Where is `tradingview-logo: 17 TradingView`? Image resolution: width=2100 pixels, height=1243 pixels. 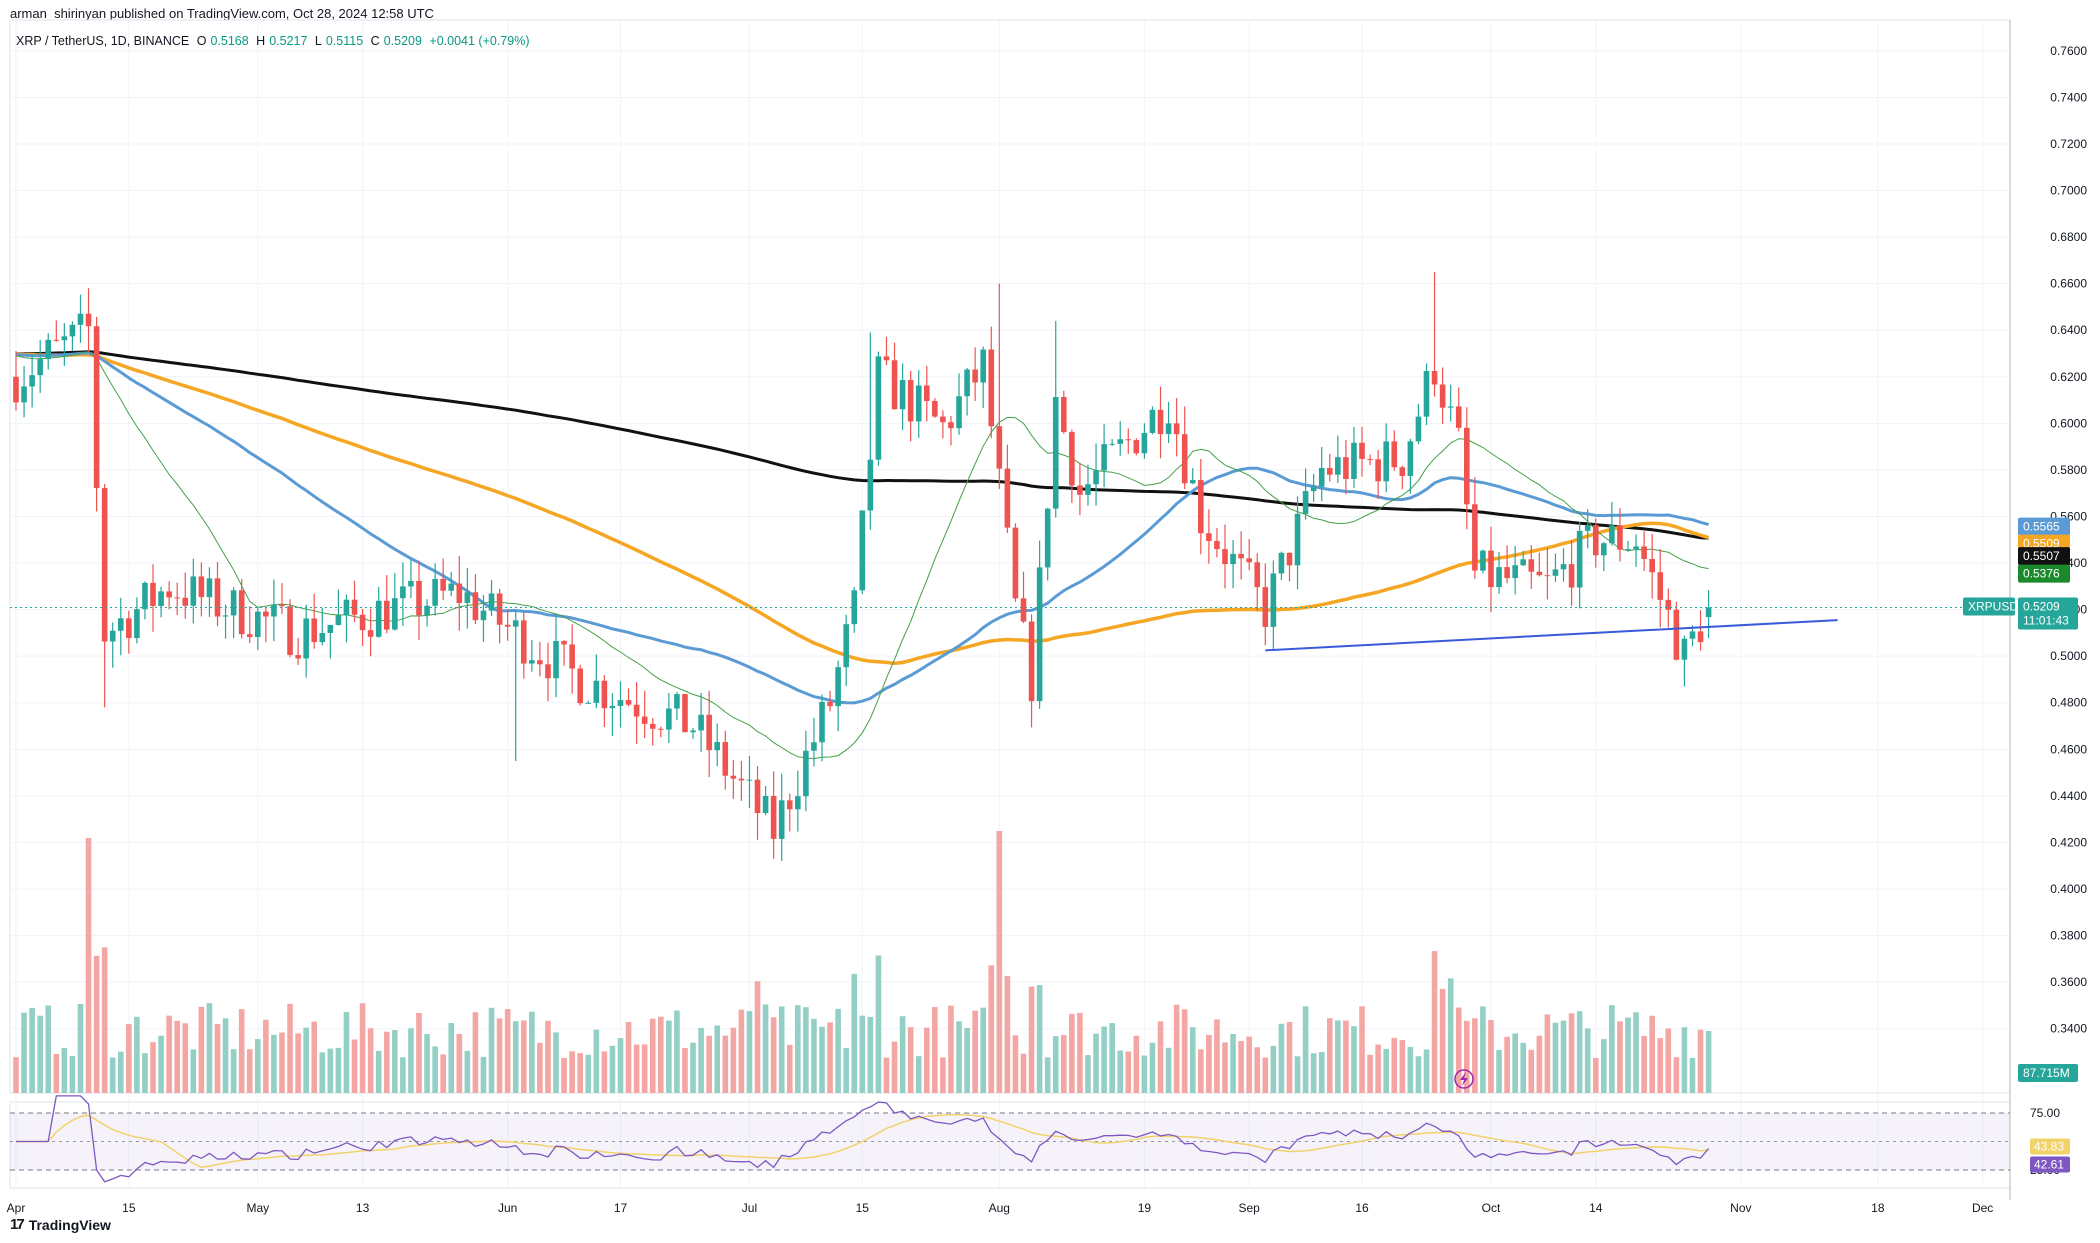 tradingview-logo: 17 TradingView is located at coordinates (60, 1224).